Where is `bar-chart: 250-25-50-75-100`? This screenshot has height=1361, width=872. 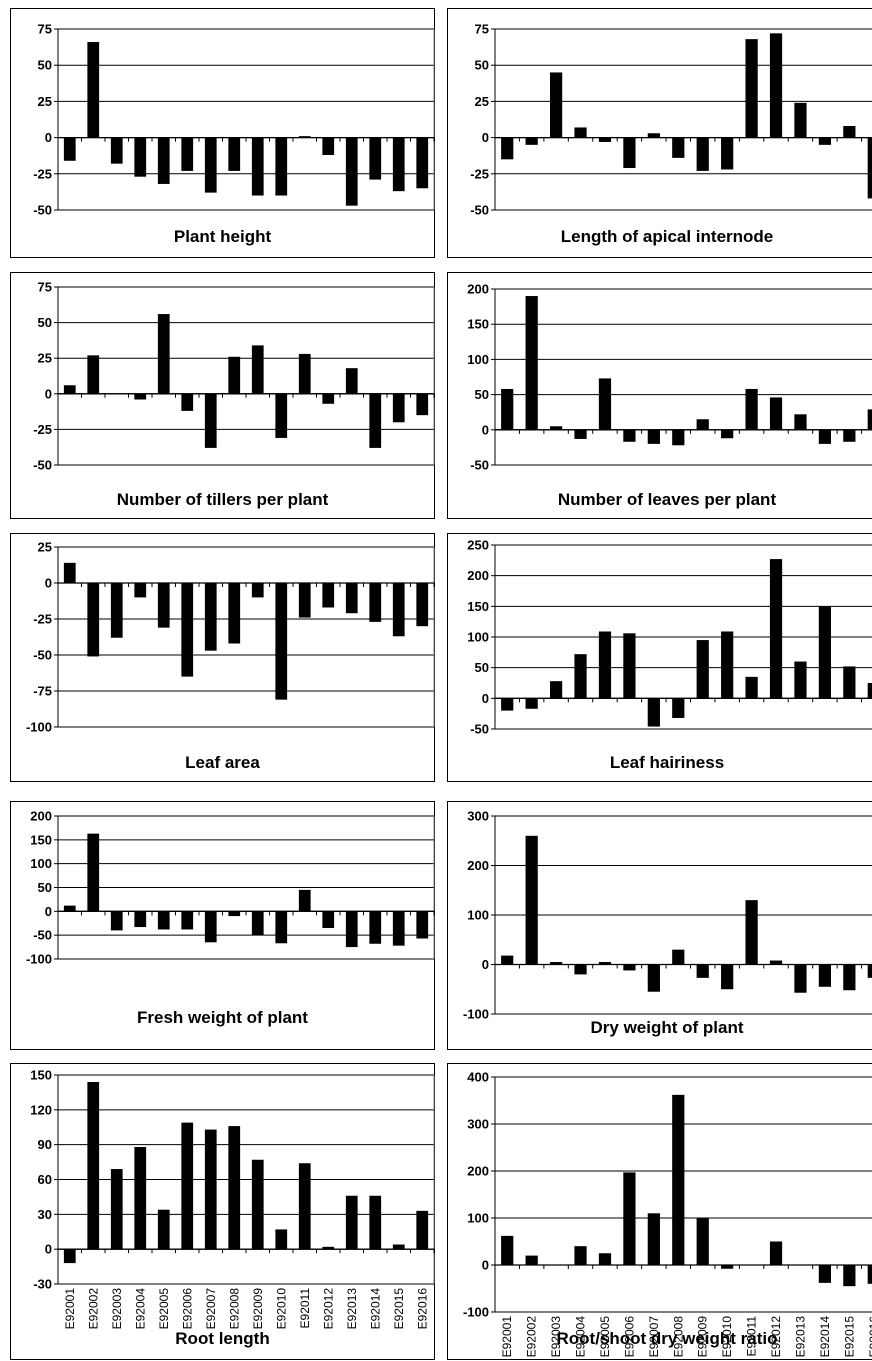 bar-chart: 250-25-50-75-100 is located at coordinates (223, 658).